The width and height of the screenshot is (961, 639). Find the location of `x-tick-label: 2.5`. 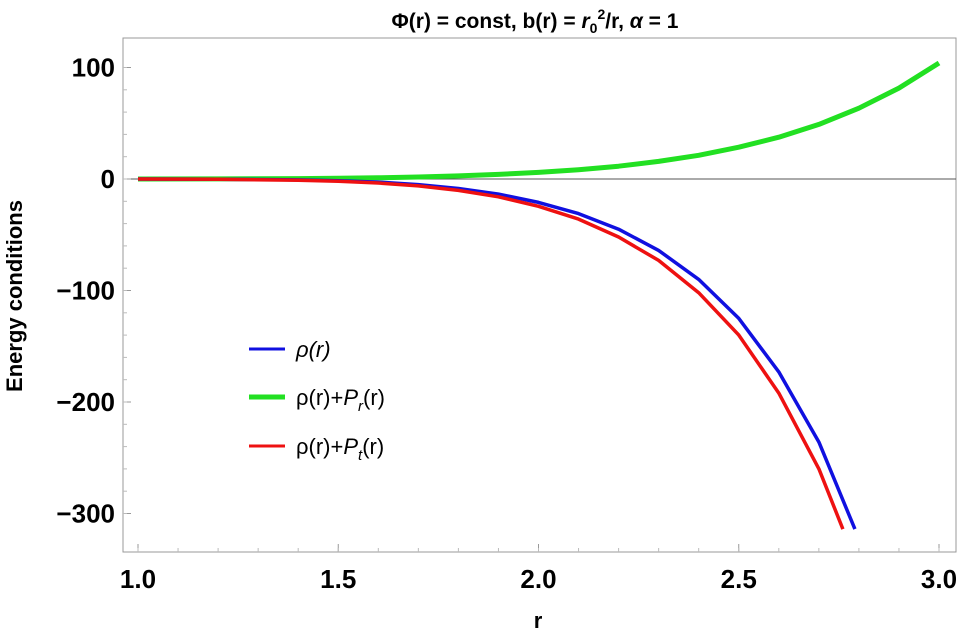

x-tick-label: 2.5 is located at coordinates (739, 579).